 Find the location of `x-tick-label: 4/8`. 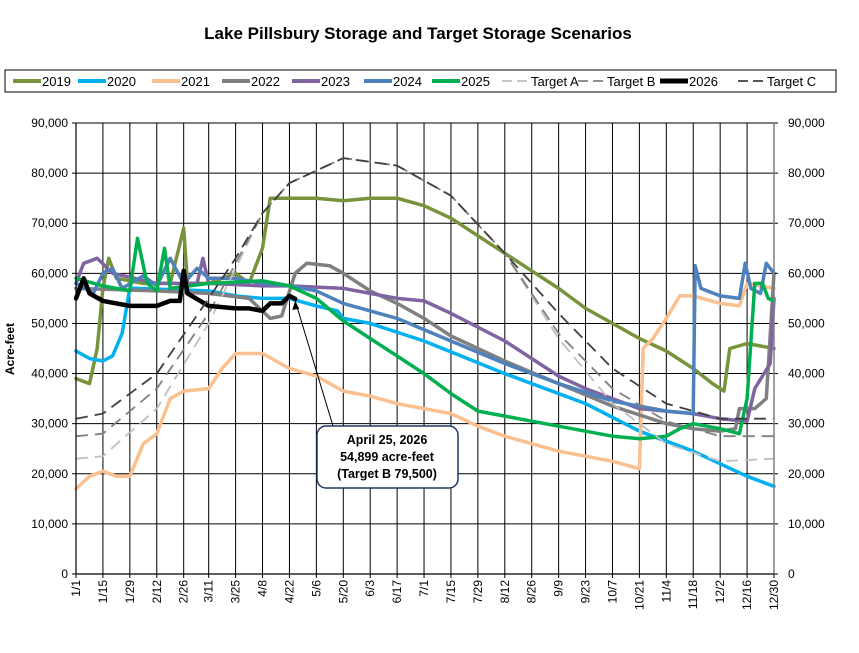

x-tick-label: 4/8 is located at coordinates (263, 588).